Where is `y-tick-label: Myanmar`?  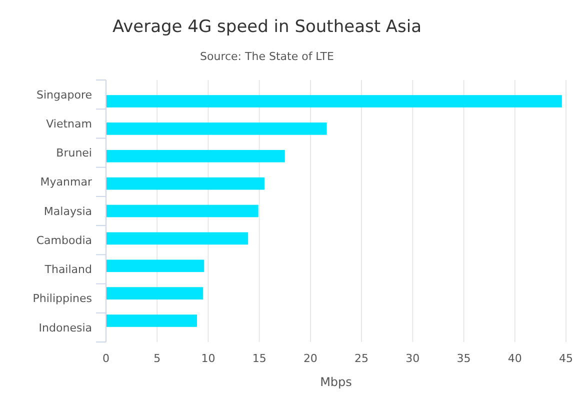
y-tick-label: Myanmar is located at coordinates (66, 182).